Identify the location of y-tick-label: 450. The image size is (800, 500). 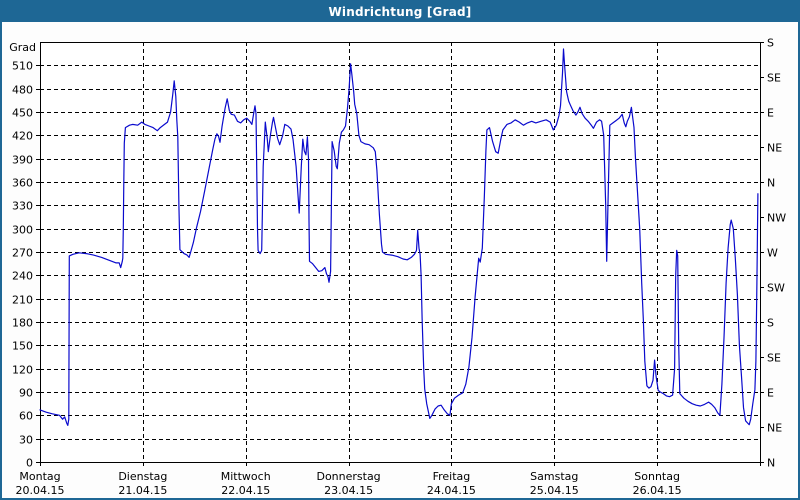
(22, 113).